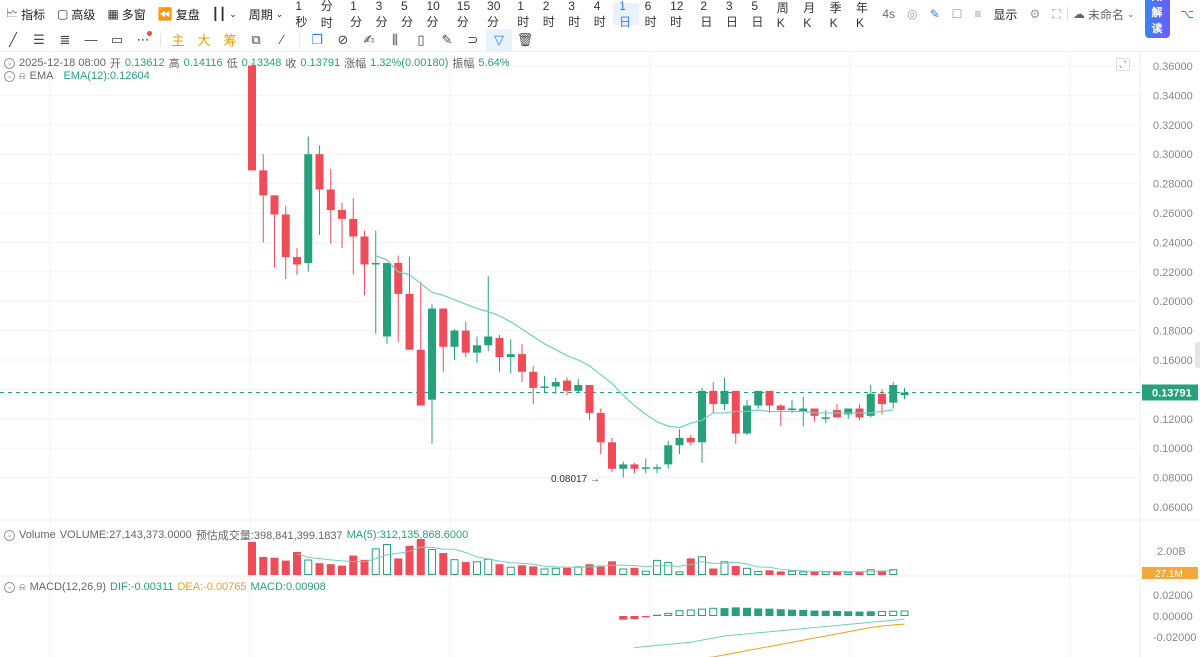 The width and height of the screenshot is (1200, 657). Describe the element at coordinates (494, 14) in the screenshot. I see `period-tab: 30分` at that location.